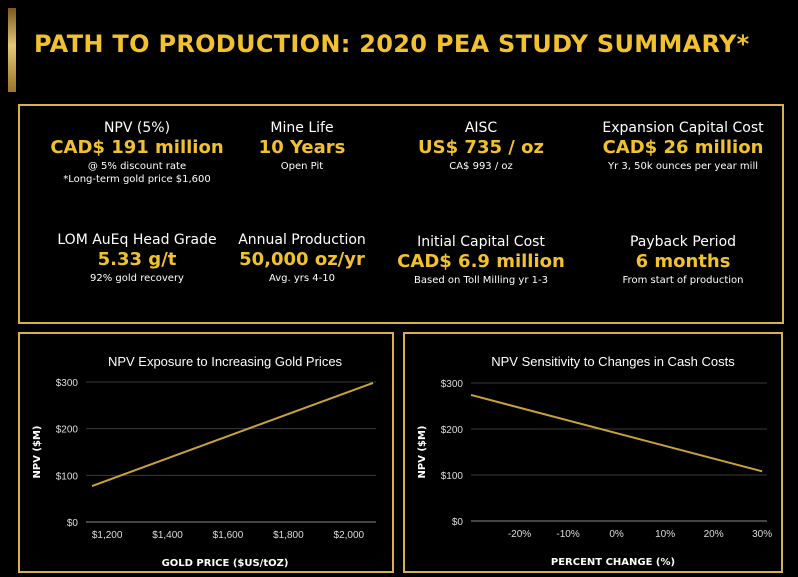 The height and width of the screenshot is (577, 798). What do you see at coordinates (481, 128) in the screenshot?
I see `metric-label: AISC` at bounding box center [481, 128].